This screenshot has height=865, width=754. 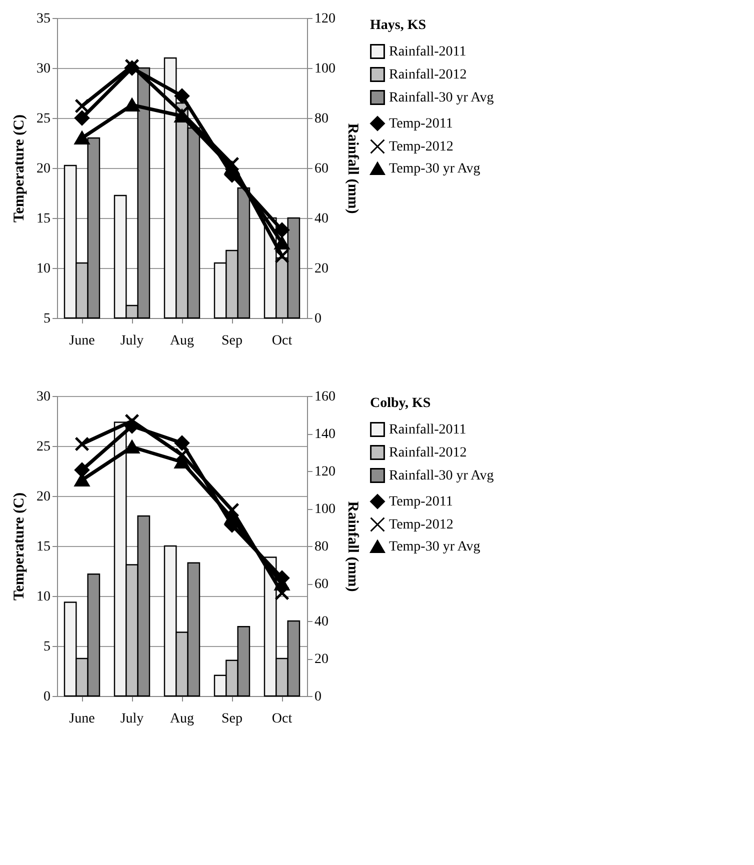 What do you see at coordinates (325, 434) in the screenshot?
I see `y2-tick-label: 140` at bounding box center [325, 434].